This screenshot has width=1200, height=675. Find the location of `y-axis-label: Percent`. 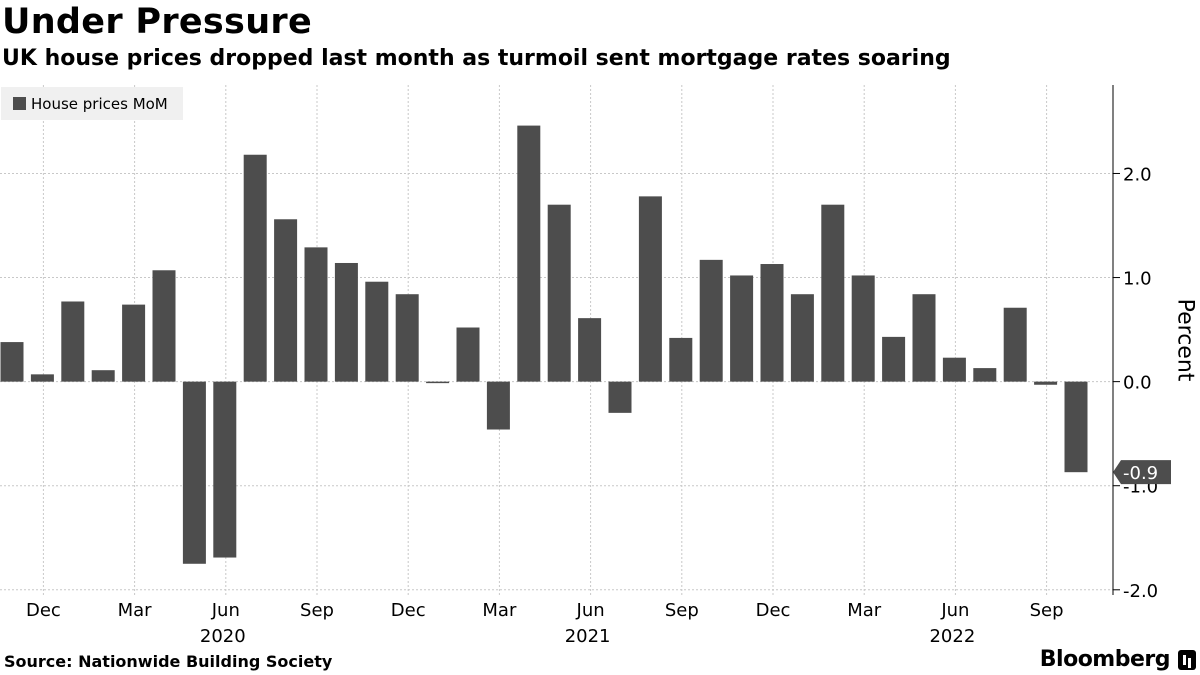

y-axis-label: Percent is located at coordinates (1185, 340).